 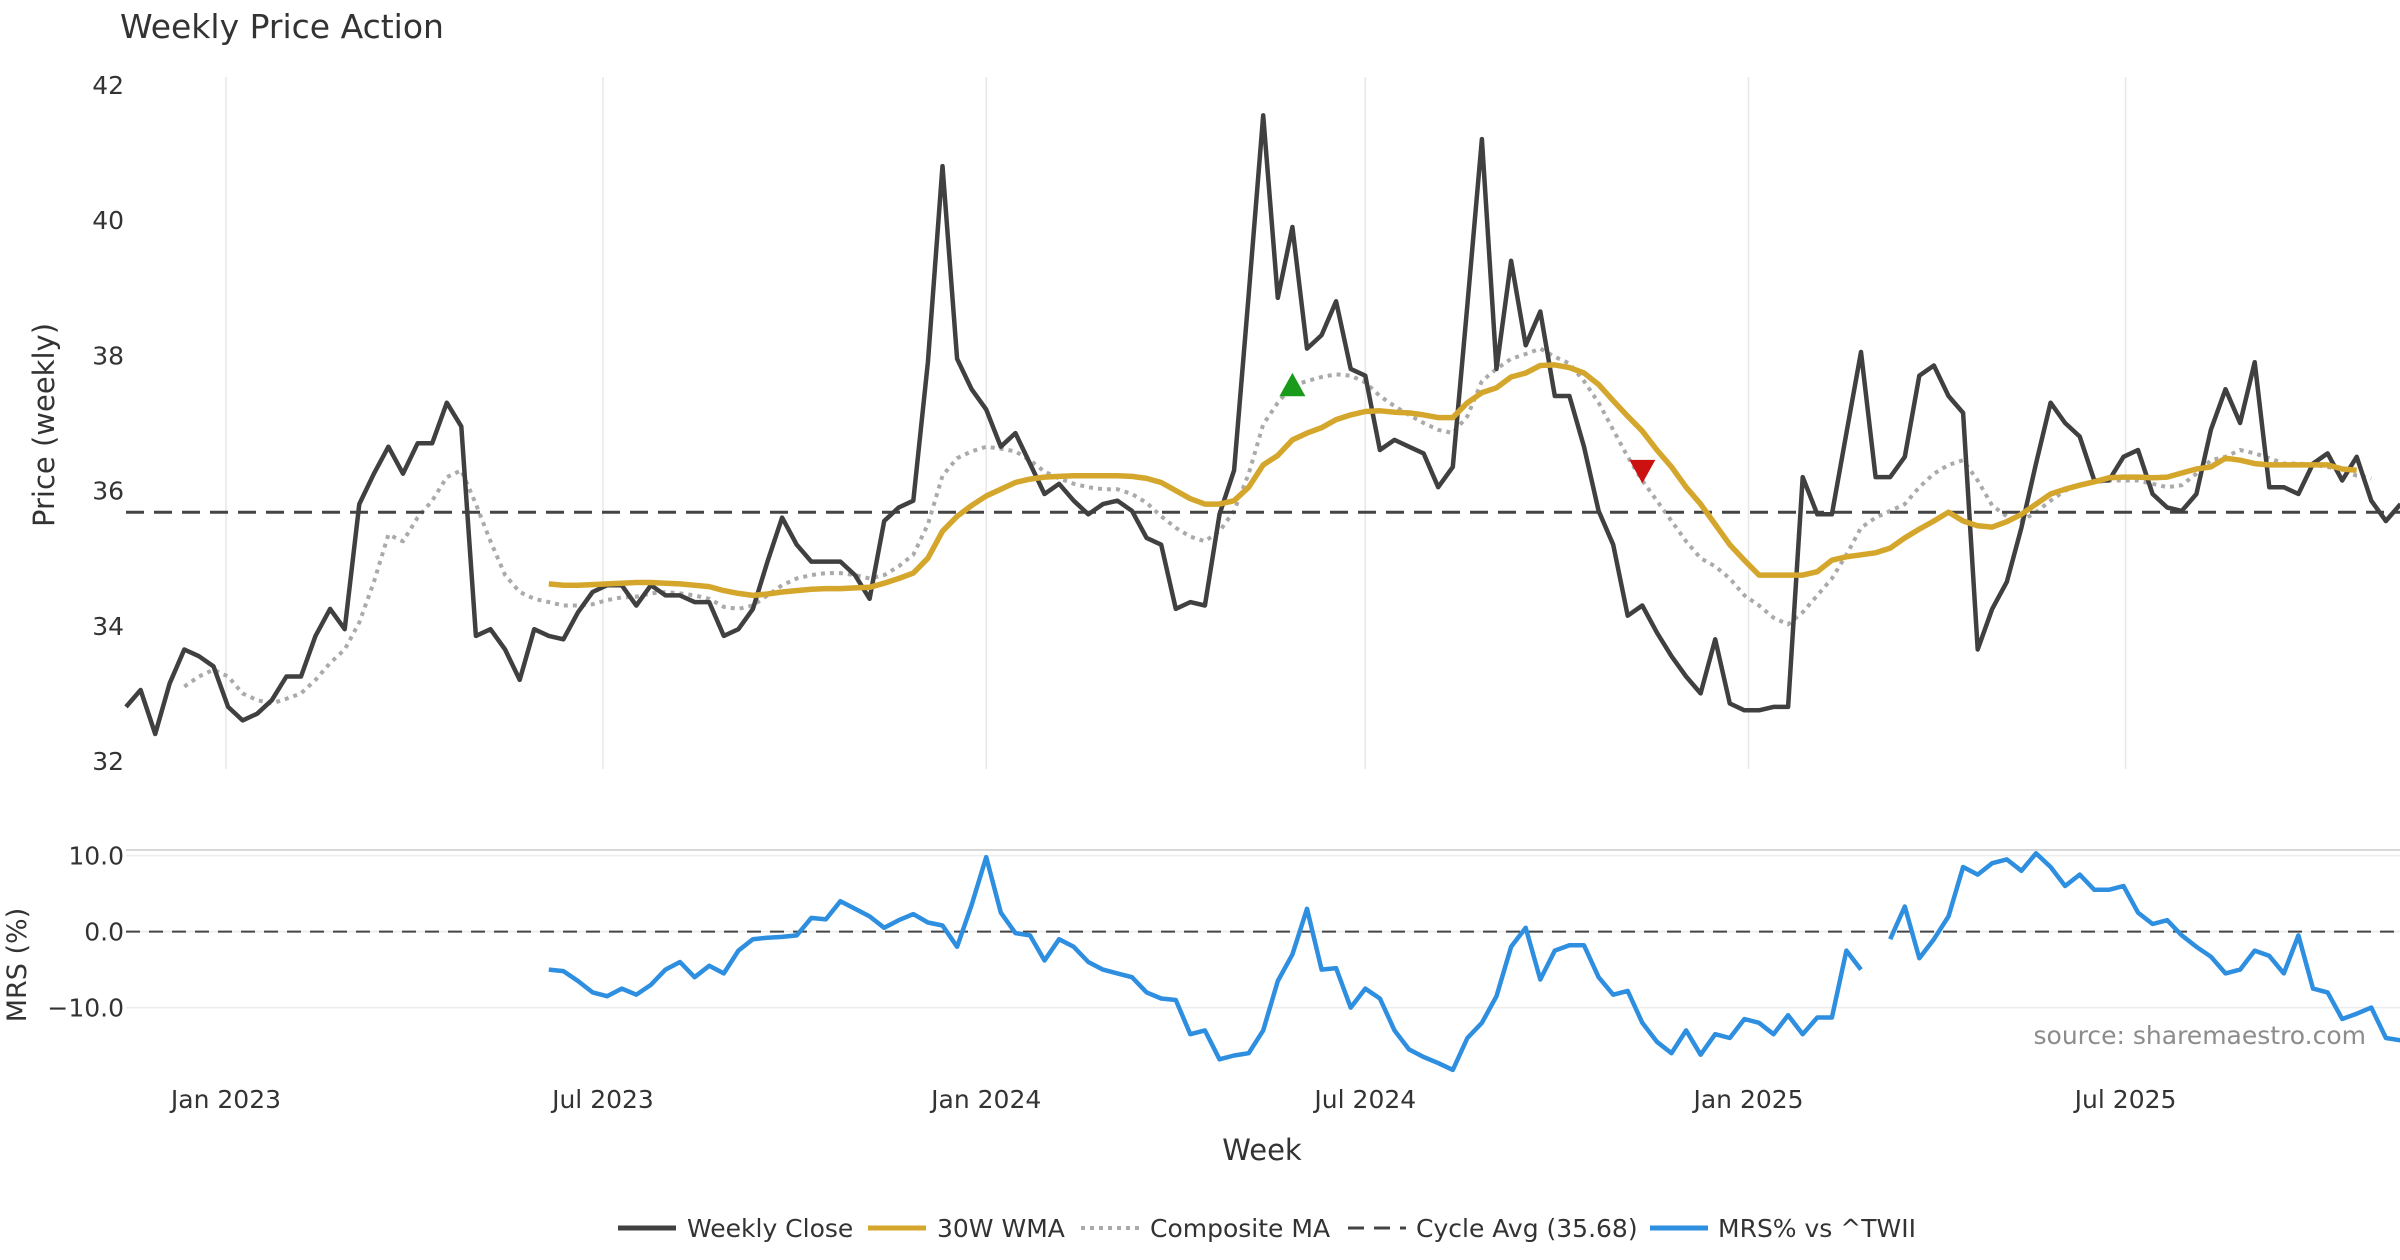 I want to click on x-tick-label: Jan 2023, so click(x=225, y=1099).